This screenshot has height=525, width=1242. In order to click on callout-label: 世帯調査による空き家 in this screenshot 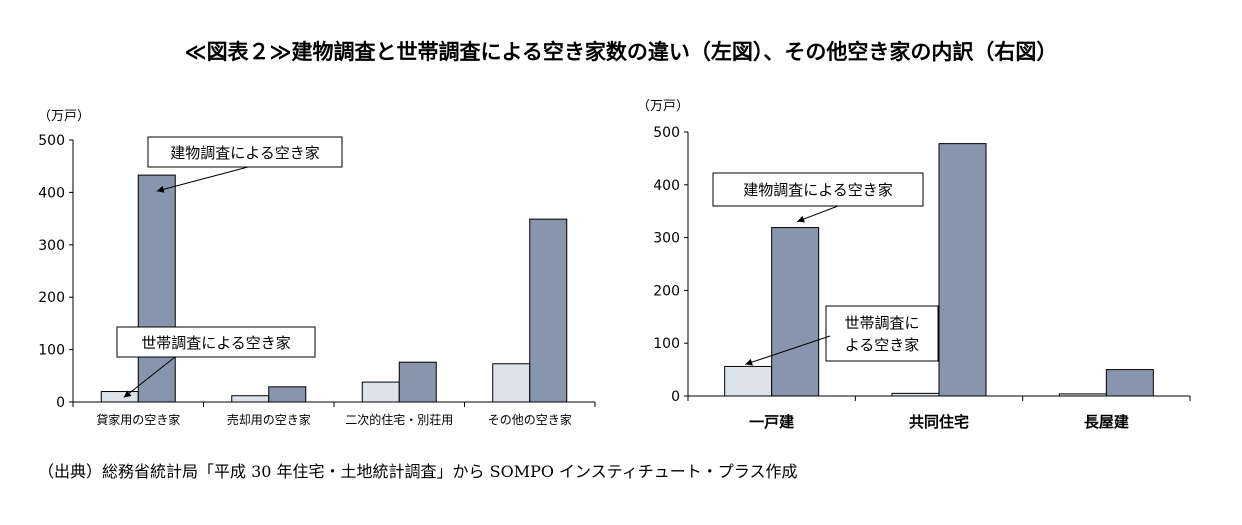, I will do `click(216, 343)`.